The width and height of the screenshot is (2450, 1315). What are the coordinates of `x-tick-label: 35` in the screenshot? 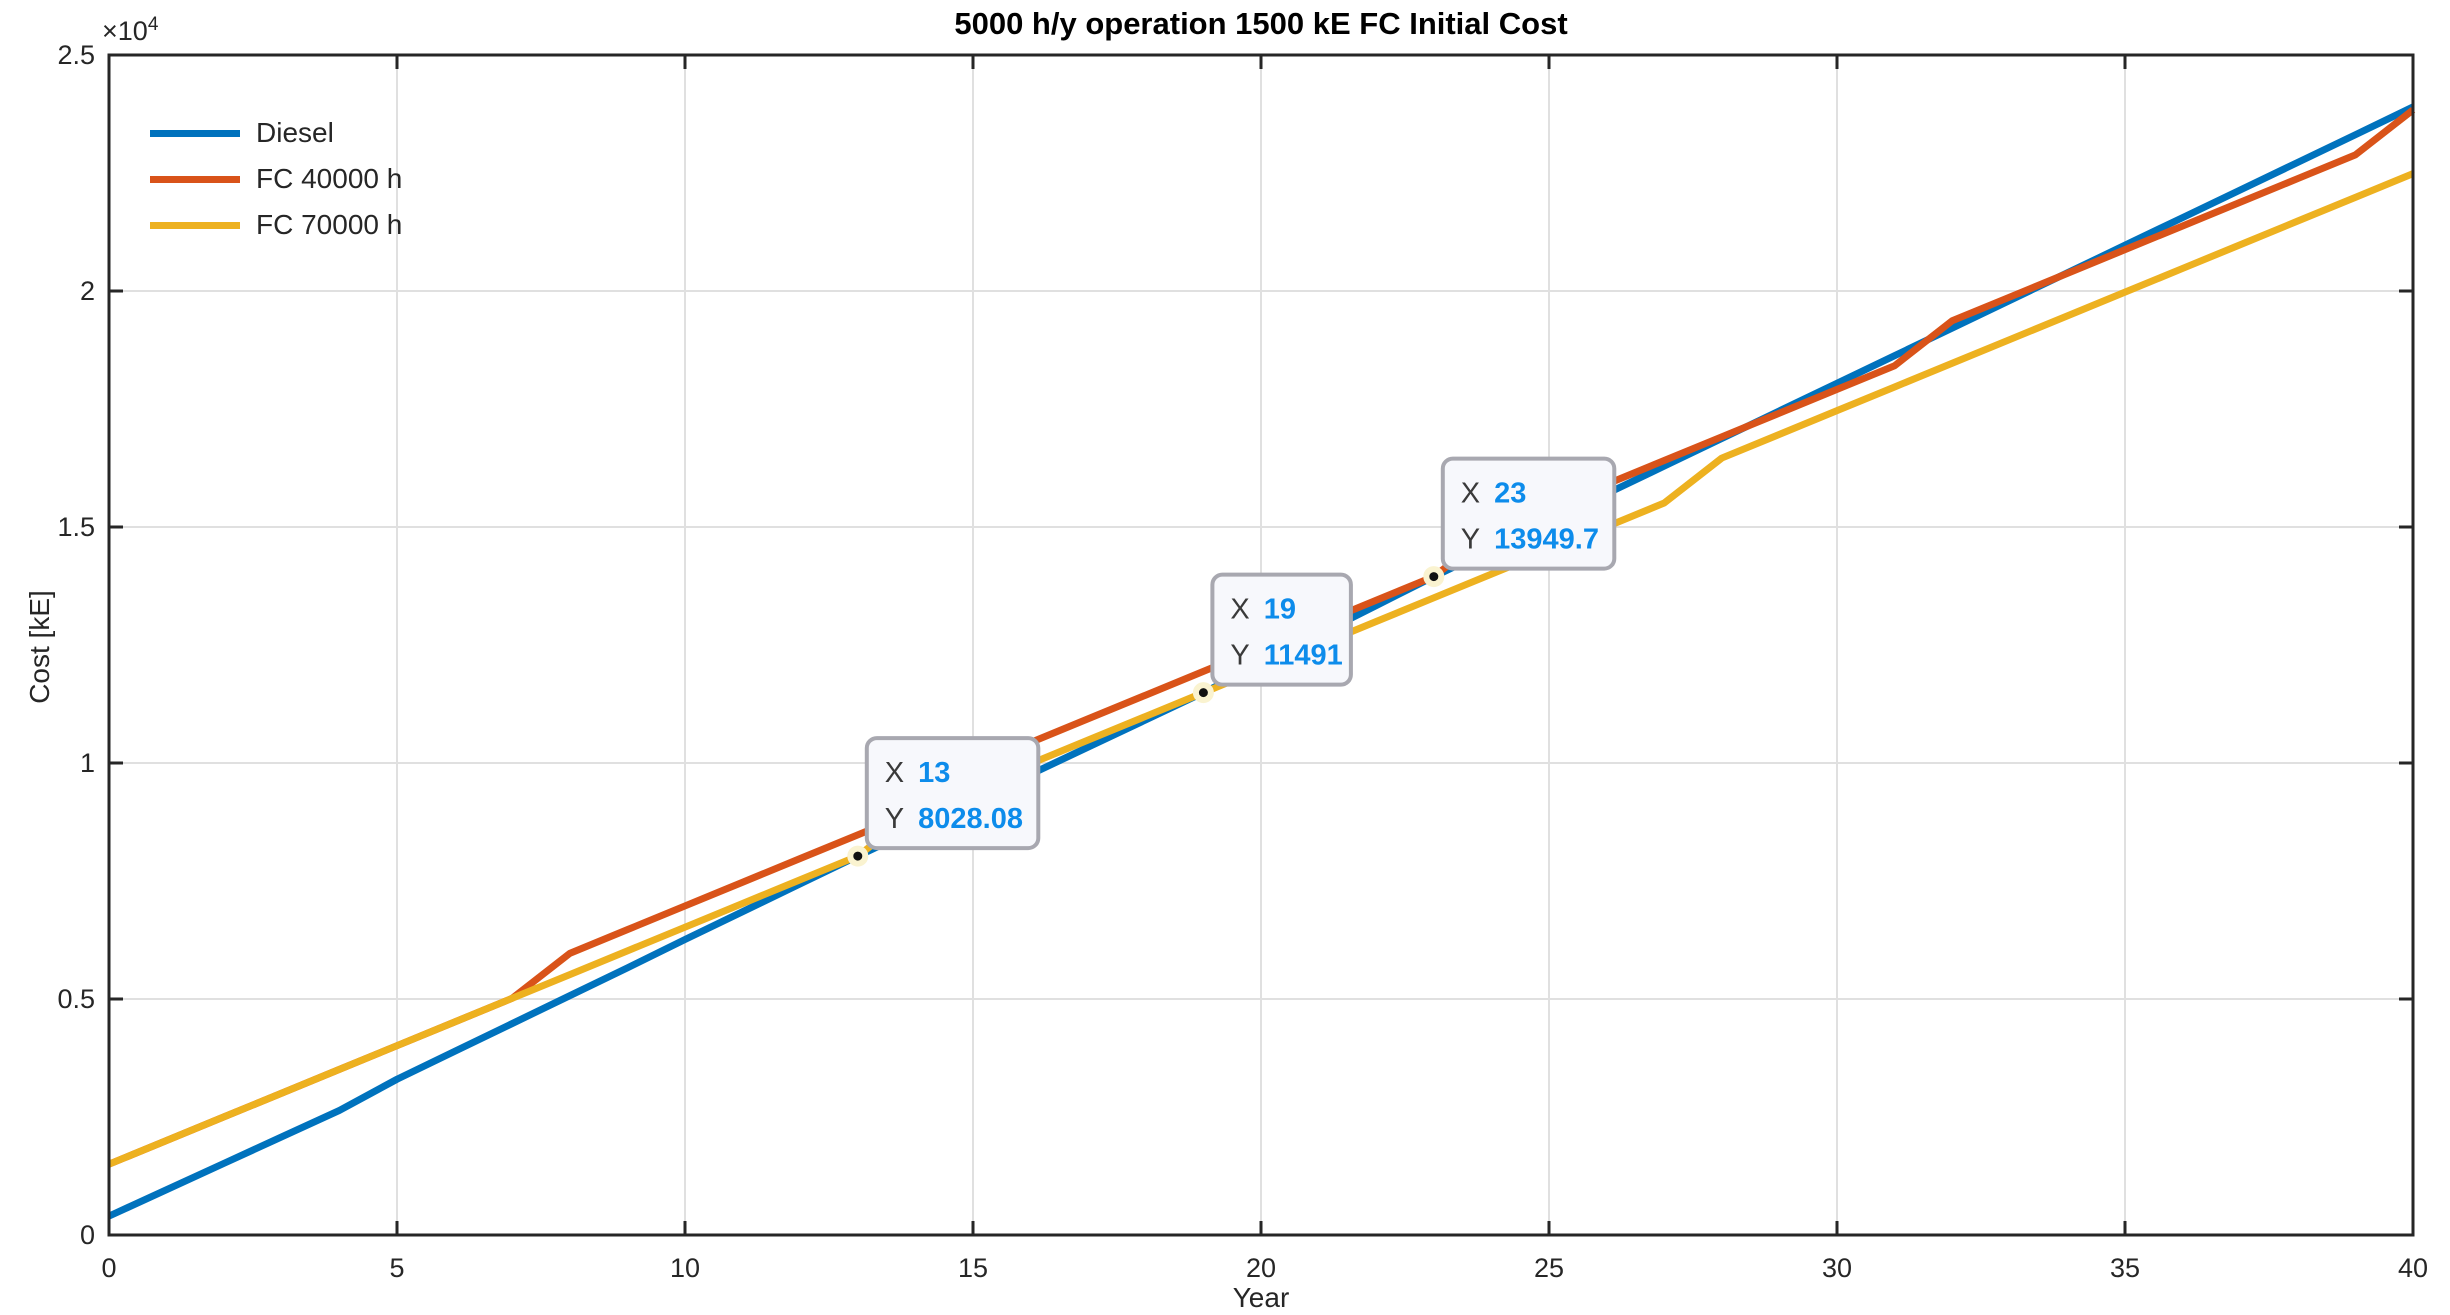 It's located at (2125, 1268).